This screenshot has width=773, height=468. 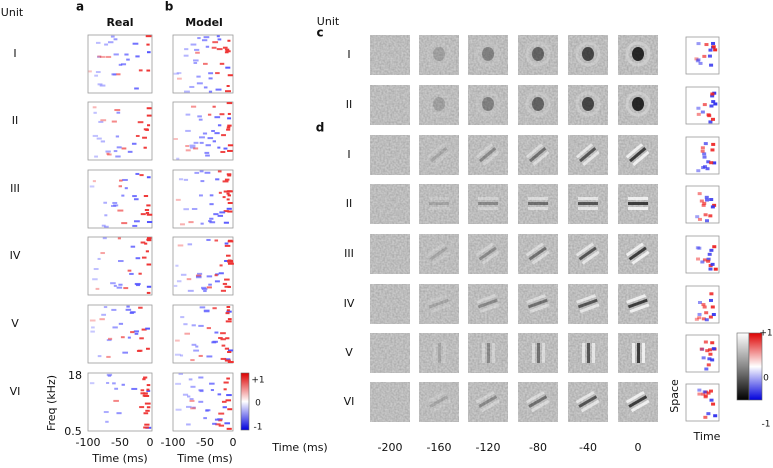 I want to click on y-tick-label: 18, so click(x=75, y=375).